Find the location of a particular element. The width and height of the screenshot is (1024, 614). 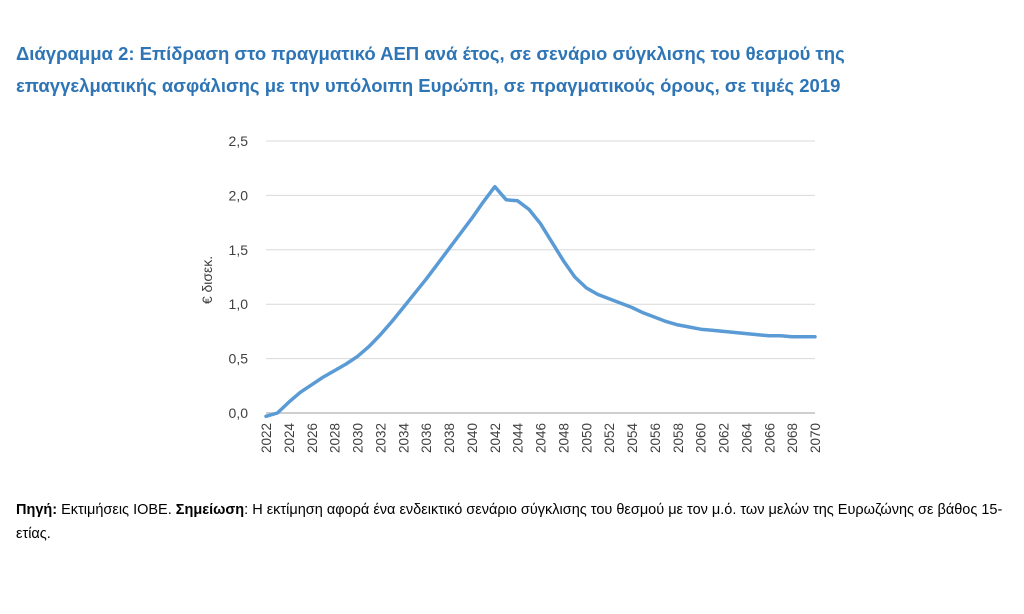

x-tick-label: 2046 is located at coordinates (541, 438).